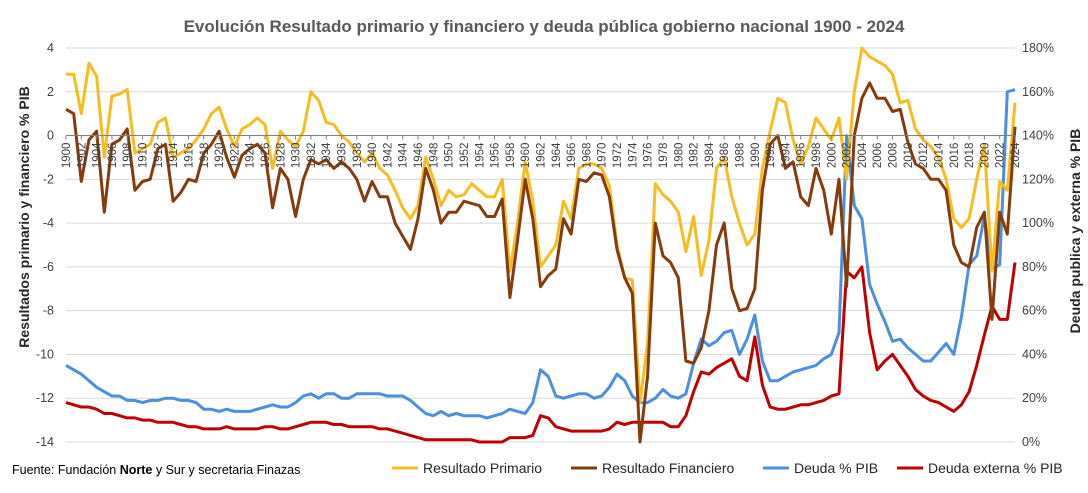 The image size is (1088, 493). I want to click on y-left-tick-label: -2, so click(48, 179).